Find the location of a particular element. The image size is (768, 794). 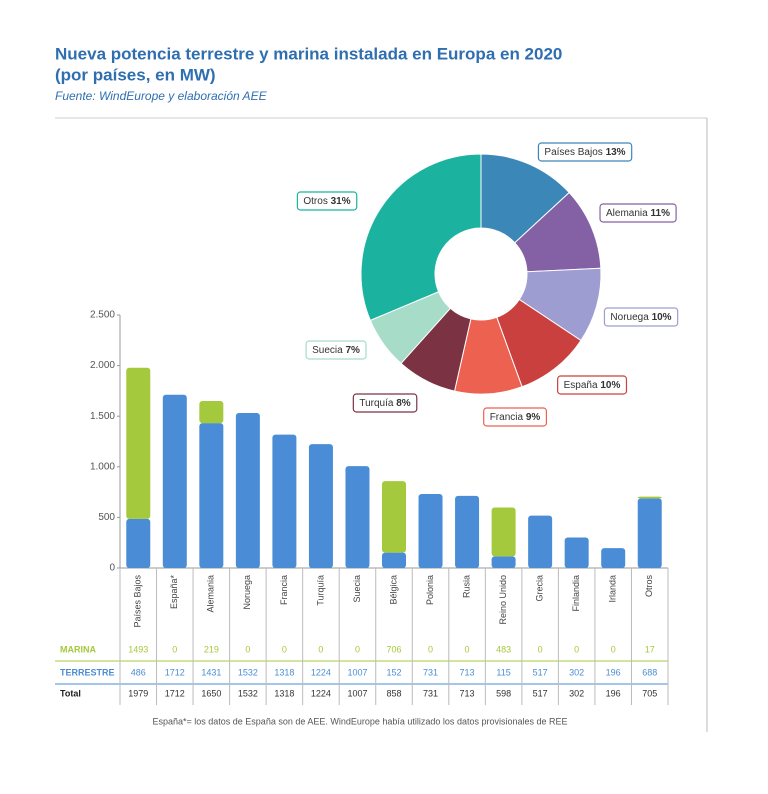

table-cell: 486 is located at coordinates (138, 672).